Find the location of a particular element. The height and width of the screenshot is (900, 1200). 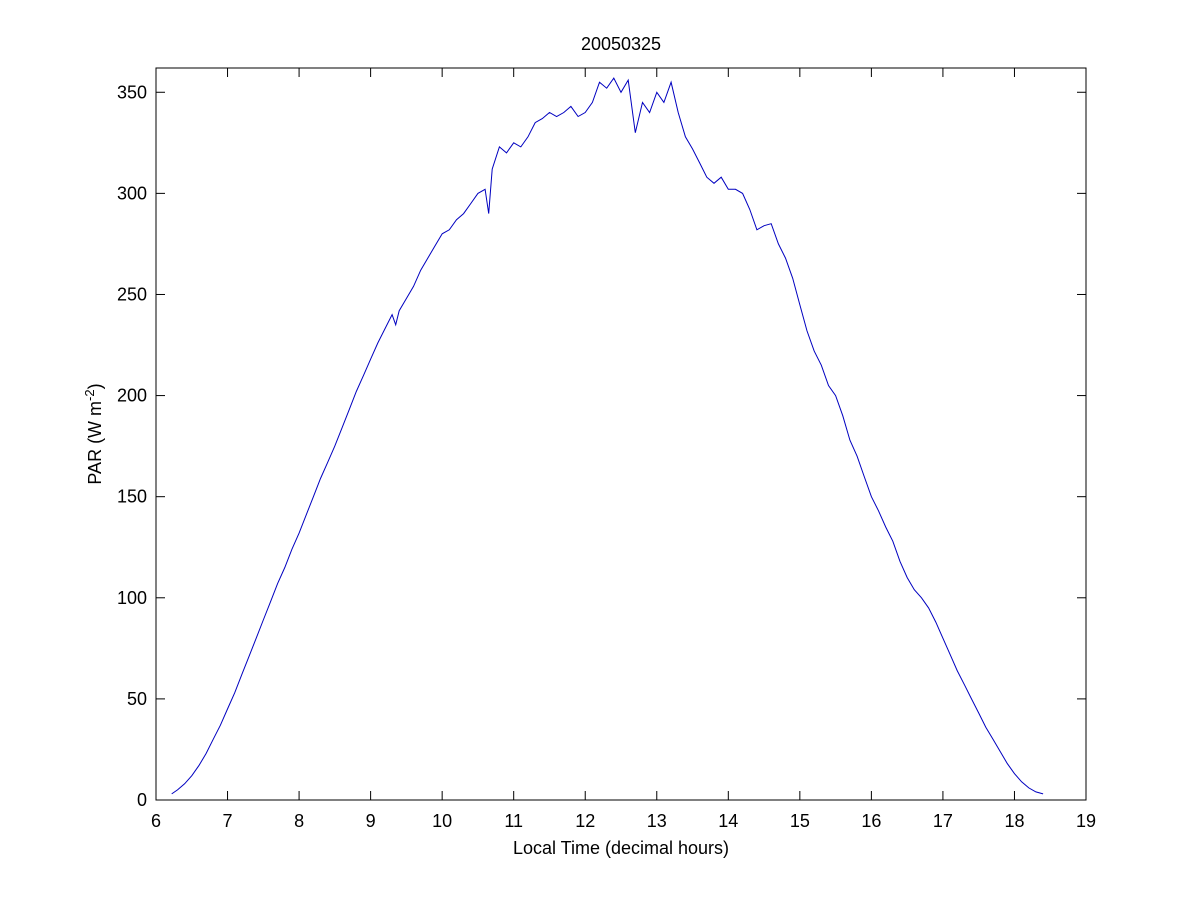

x-tick-label: 14 is located at coordinates (728, 821).